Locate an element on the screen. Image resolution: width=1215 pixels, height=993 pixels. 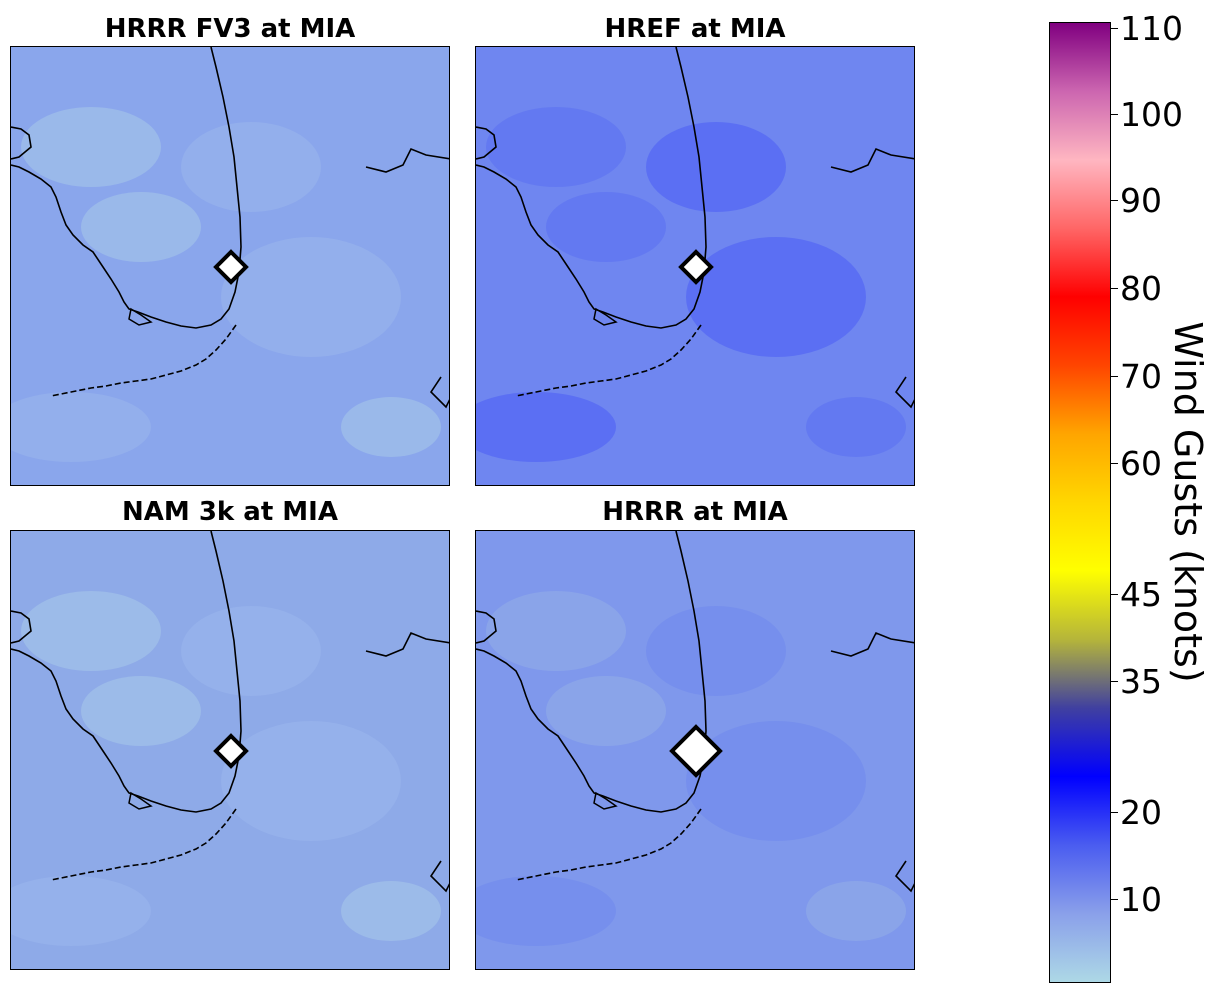
panel-title-nam-3k: NAM 3k at MIA is located at coordinates (230, 512).